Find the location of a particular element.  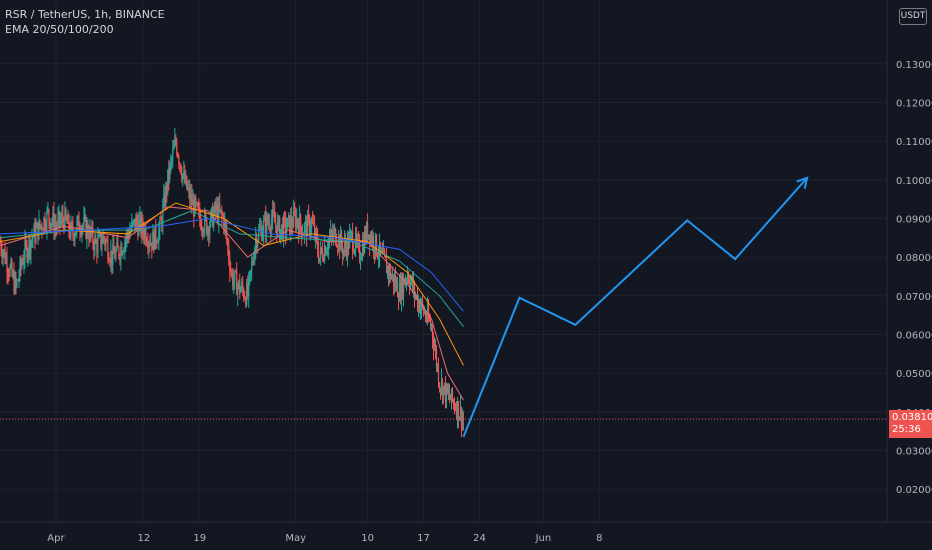

indicator-label: EMA 20/50/100/200 is located at coordinates (59, 29).